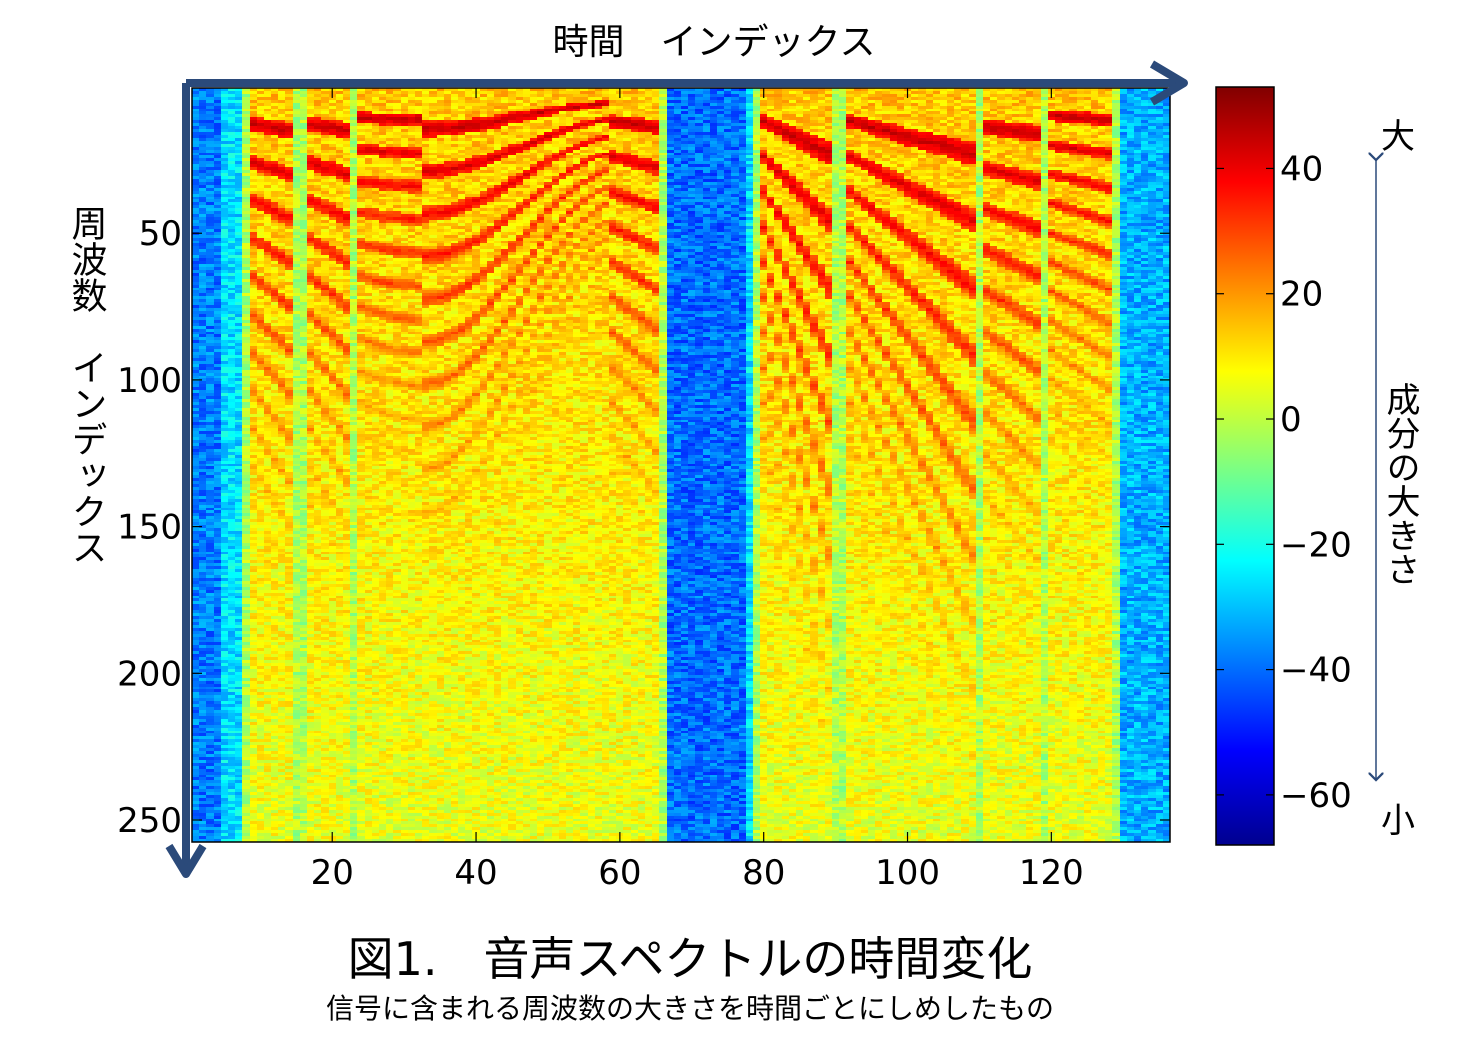 This screenshot has width=1458, height=1046. Describe the element at coordinates (687, 83) in the screenshot. I see `time-axis-arrow` at that location.